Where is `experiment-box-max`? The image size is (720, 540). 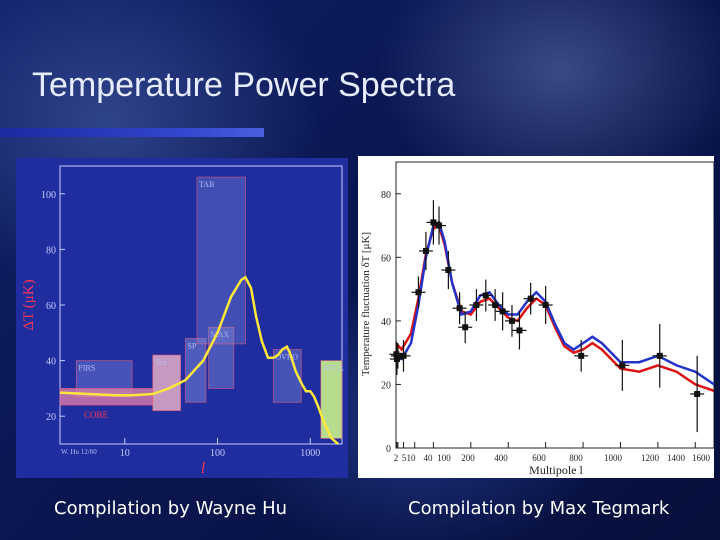
experiment-box-max is located at coordinates (221, 357).